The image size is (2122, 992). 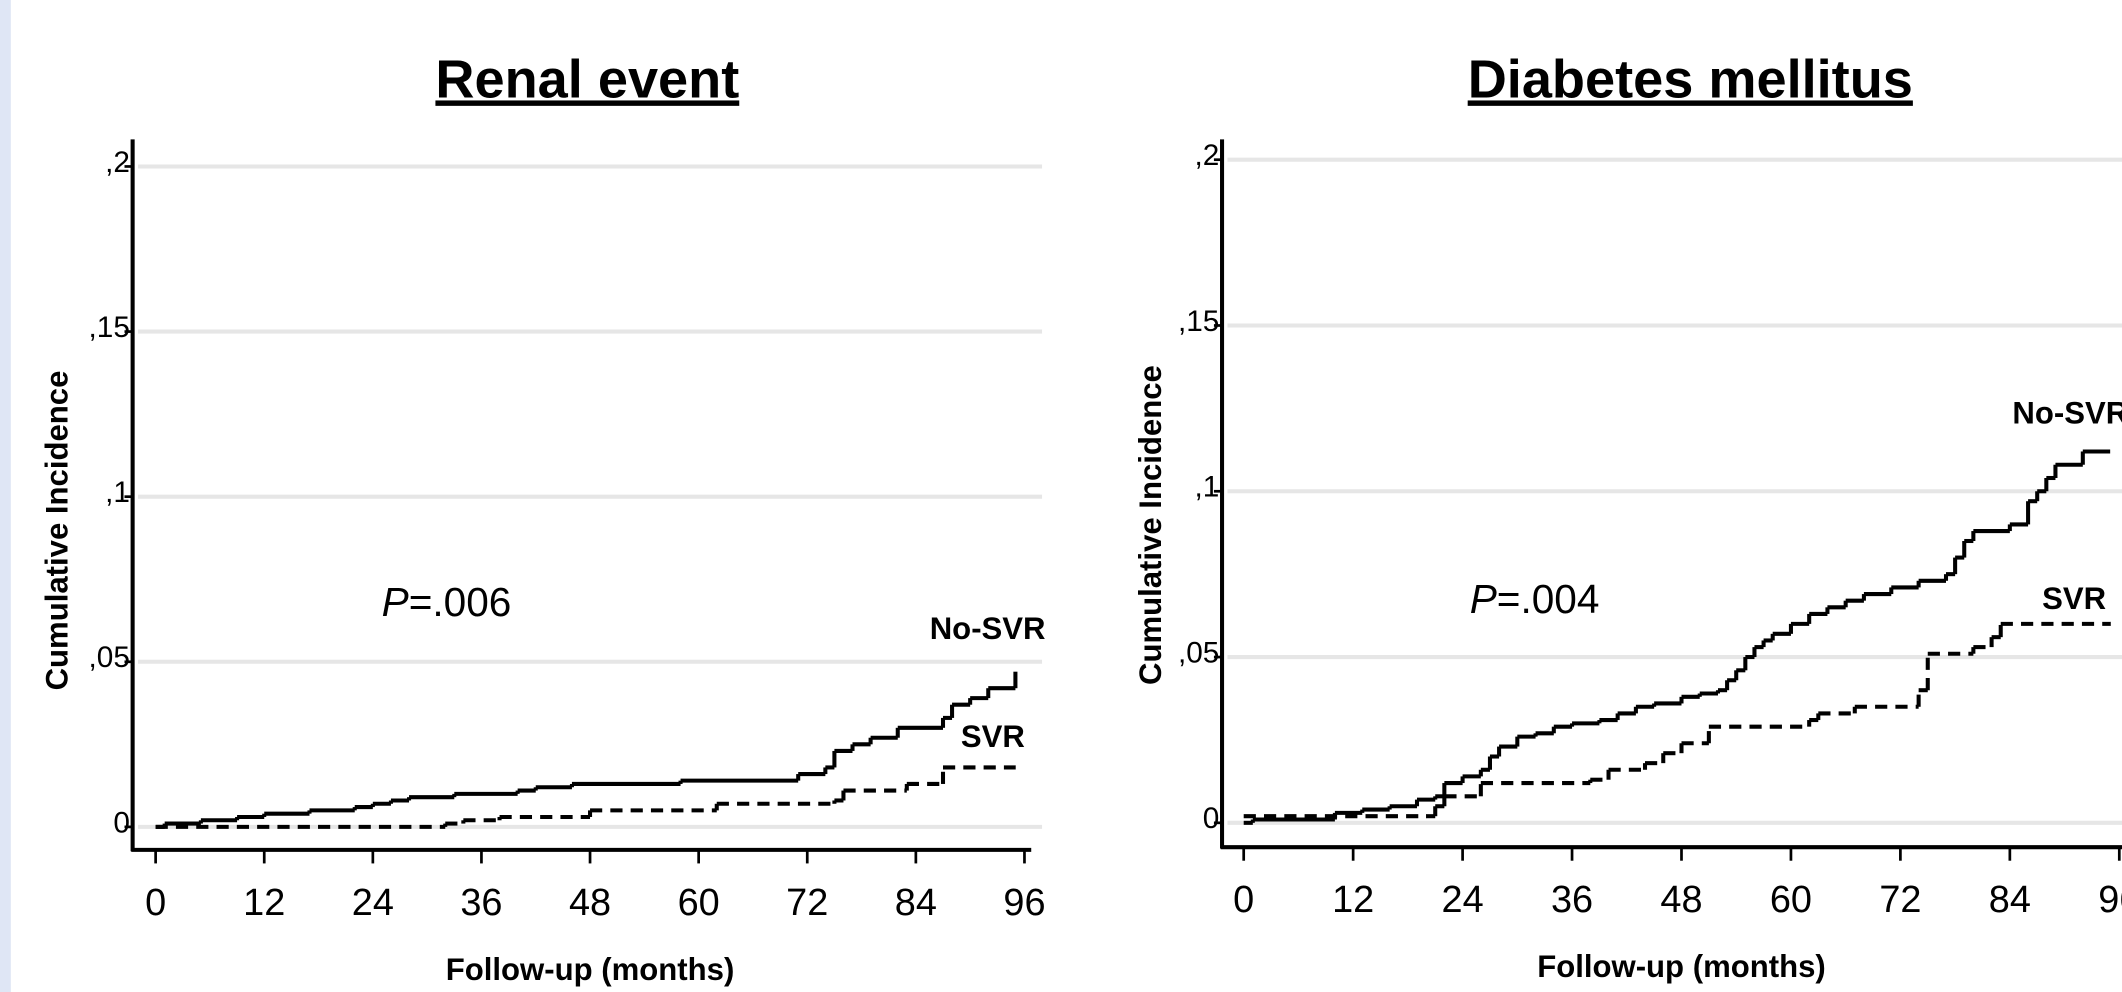 I want to click on annotation: P=.006, so click(x=447, y=602).